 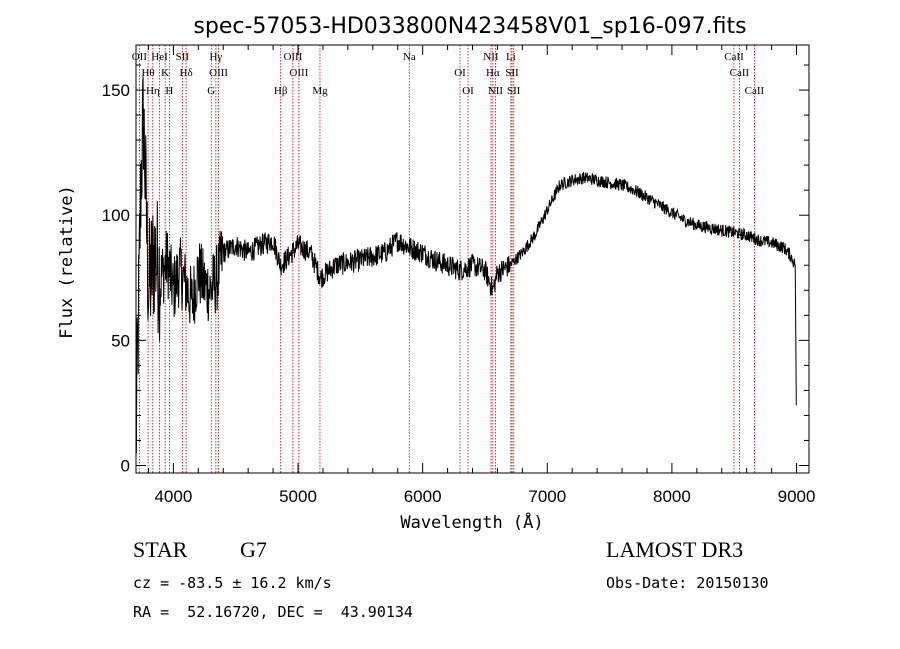 What do you see at coordinates (547, 496) in the screenshot?
I see `x-tick-label: 7000` at bounding box center [547, 496].